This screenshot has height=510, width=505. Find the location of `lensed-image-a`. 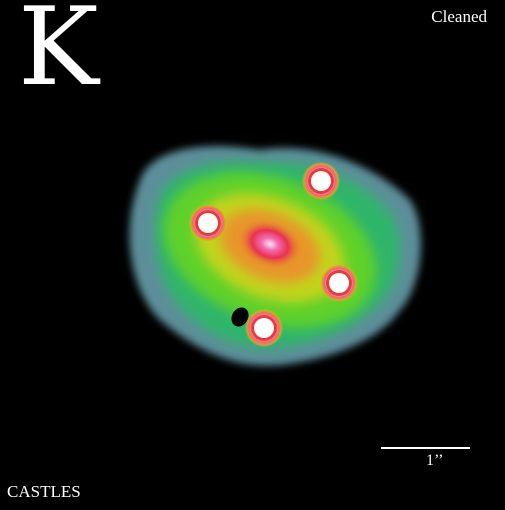

lensed-image-a is located at coordinates (321, 181).